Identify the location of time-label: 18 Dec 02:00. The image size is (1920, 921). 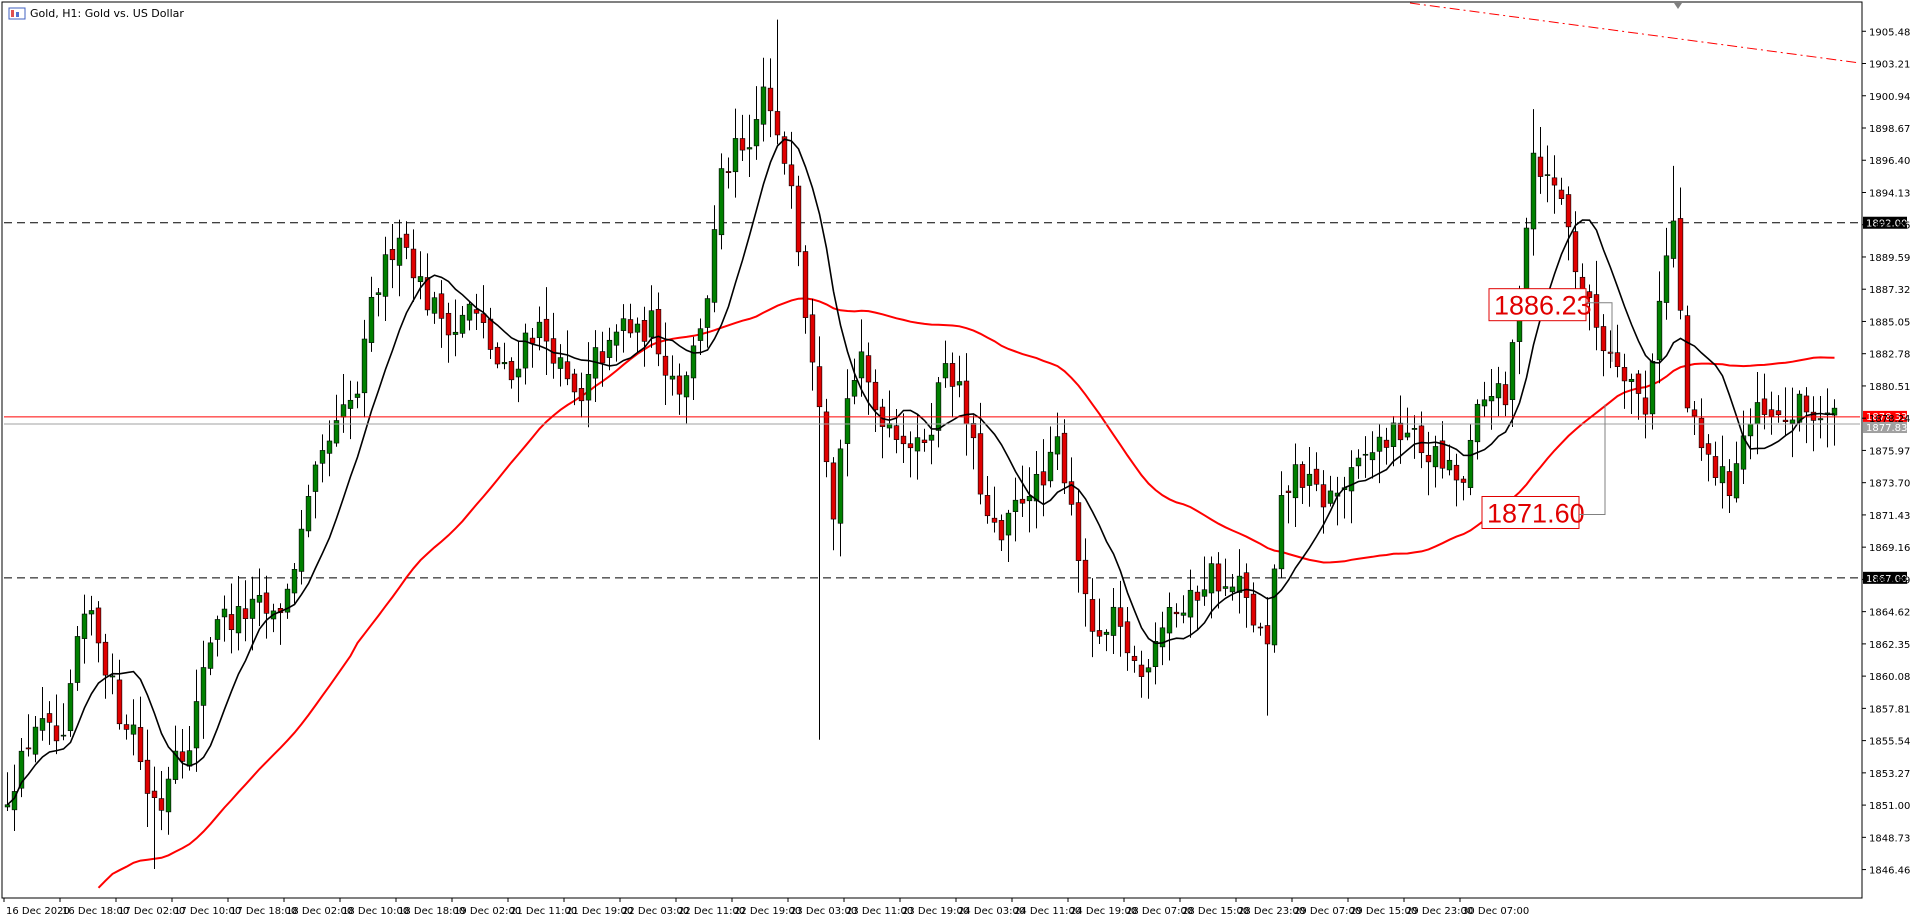
(319, 911).